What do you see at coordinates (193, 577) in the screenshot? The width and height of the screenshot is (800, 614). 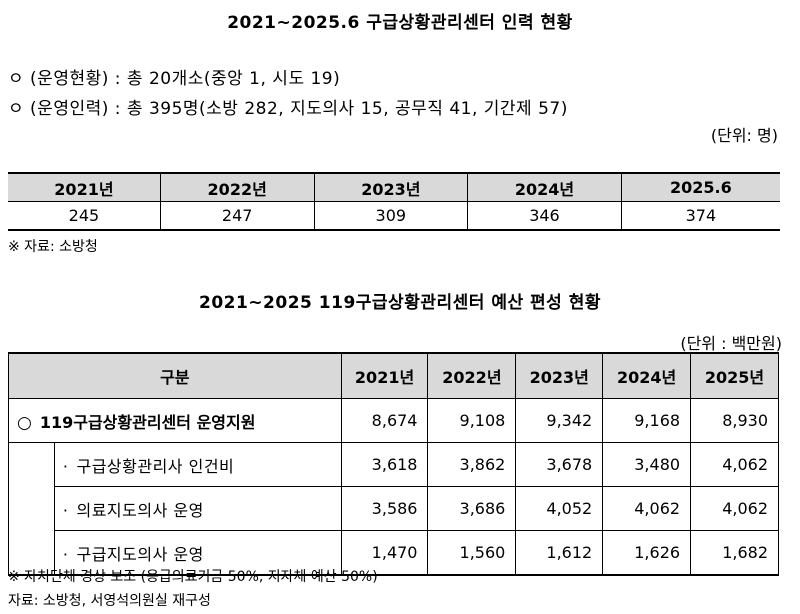 I see `subsidy-note: ※ 자치단체 경상 보조 (응급의료기금 50%, 지자체 예산 50%)` at bounding box center [193, 577].